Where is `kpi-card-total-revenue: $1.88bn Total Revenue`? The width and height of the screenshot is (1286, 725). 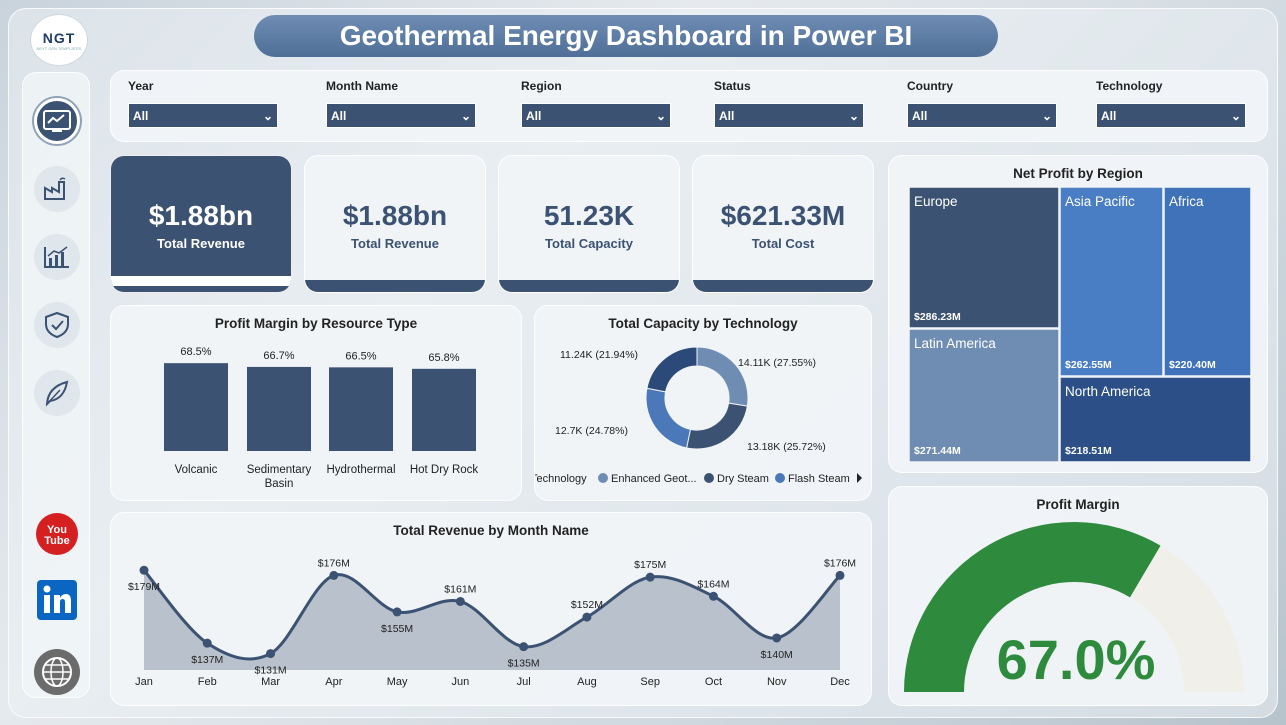
kpi-card-total-revenue: $1.88bn Total Revenue is located at coordinates (201, 224).